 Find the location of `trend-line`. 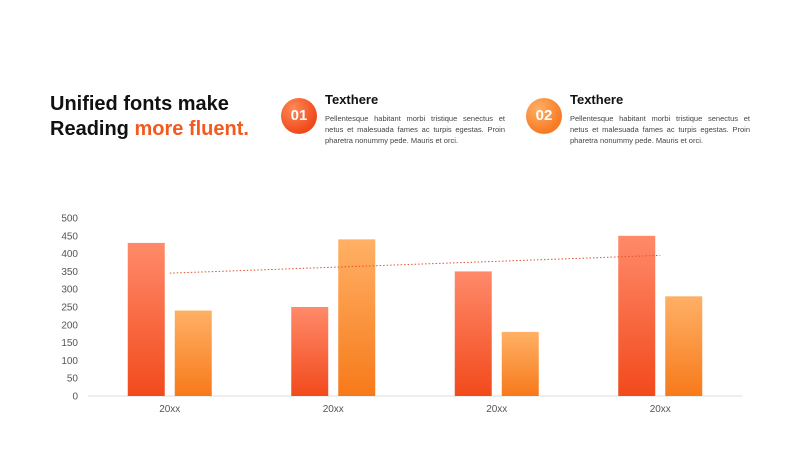

trend-line is located at coordinates (415, 264).